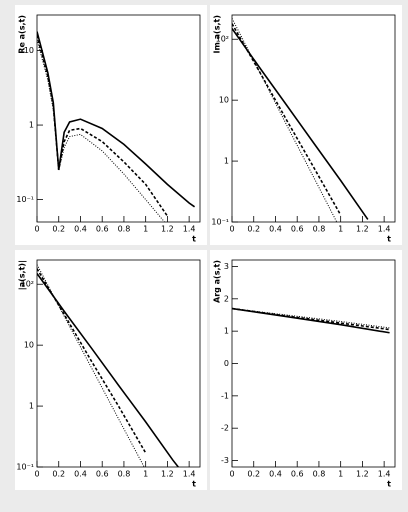 The image size is (408, 512). I want to click on y-axis-label: Im a(s,t), so click(217, 34).